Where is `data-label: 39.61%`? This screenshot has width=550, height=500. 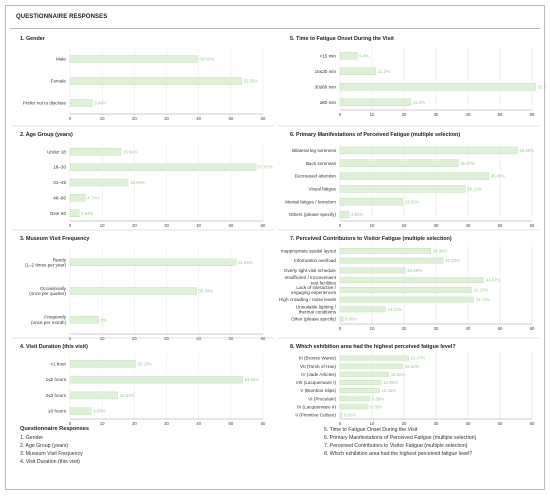 data-label: 39.61% is located at coordinates (206, 59).